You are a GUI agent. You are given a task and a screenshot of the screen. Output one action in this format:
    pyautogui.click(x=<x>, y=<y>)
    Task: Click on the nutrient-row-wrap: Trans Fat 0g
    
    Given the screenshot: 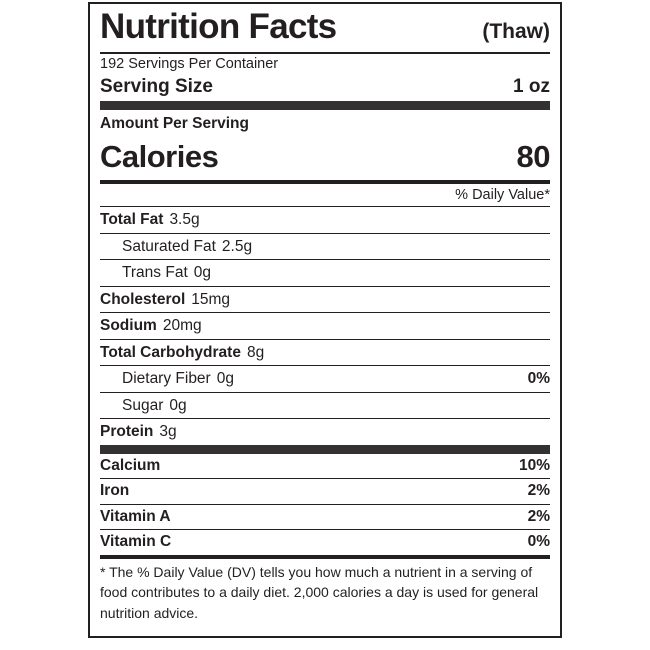 What is the action you would take?
    pyautogui.click(x=325, y=273)
    